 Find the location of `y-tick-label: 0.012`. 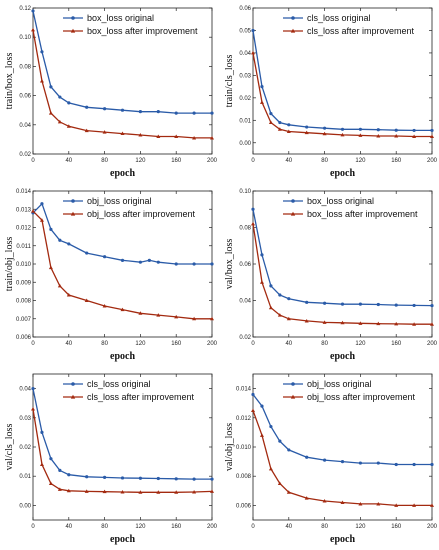

y-tick-label: 0.012 is located at coordinates (244, 419).